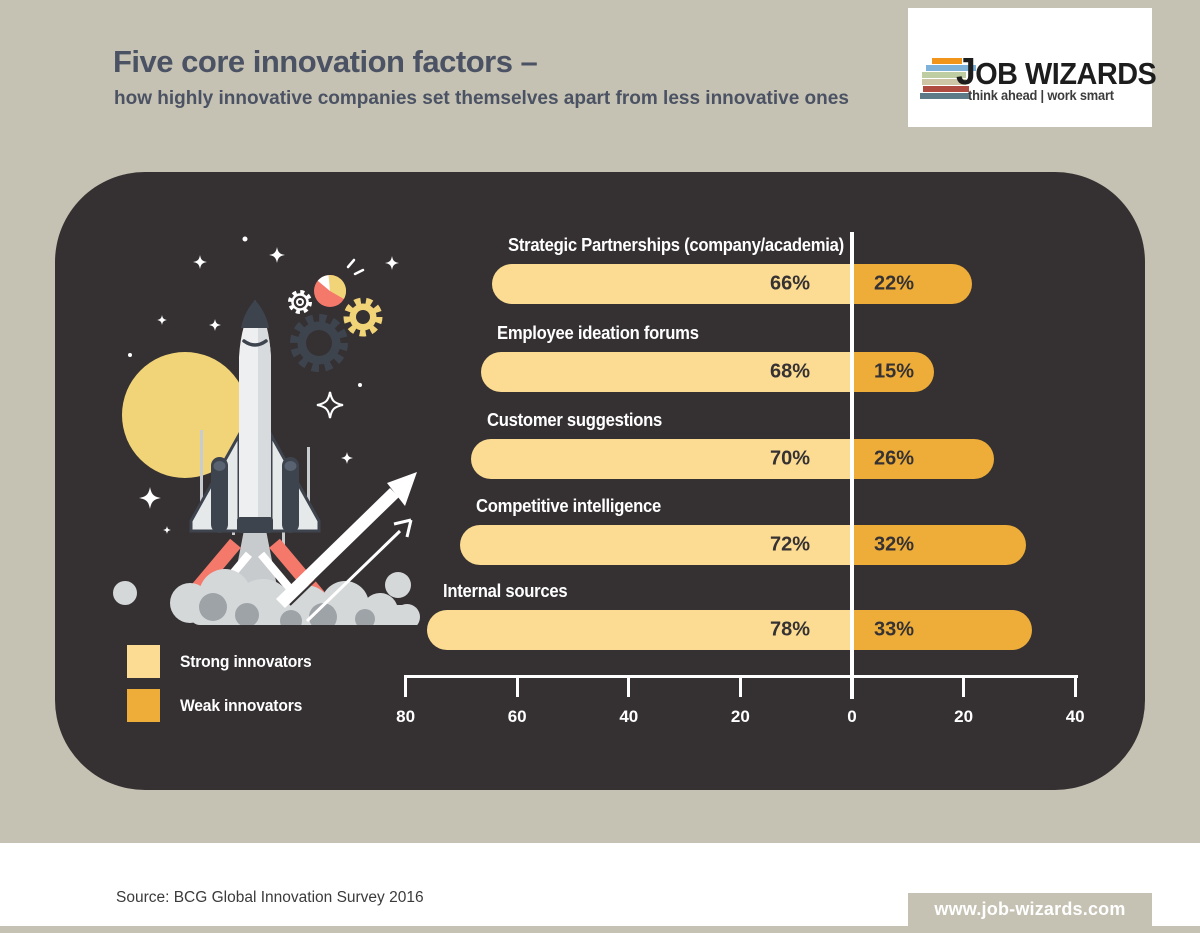 This screenshot has height=933, width=1200. I want to click on page-title: Five core innovation factors –, so click(325, 61).